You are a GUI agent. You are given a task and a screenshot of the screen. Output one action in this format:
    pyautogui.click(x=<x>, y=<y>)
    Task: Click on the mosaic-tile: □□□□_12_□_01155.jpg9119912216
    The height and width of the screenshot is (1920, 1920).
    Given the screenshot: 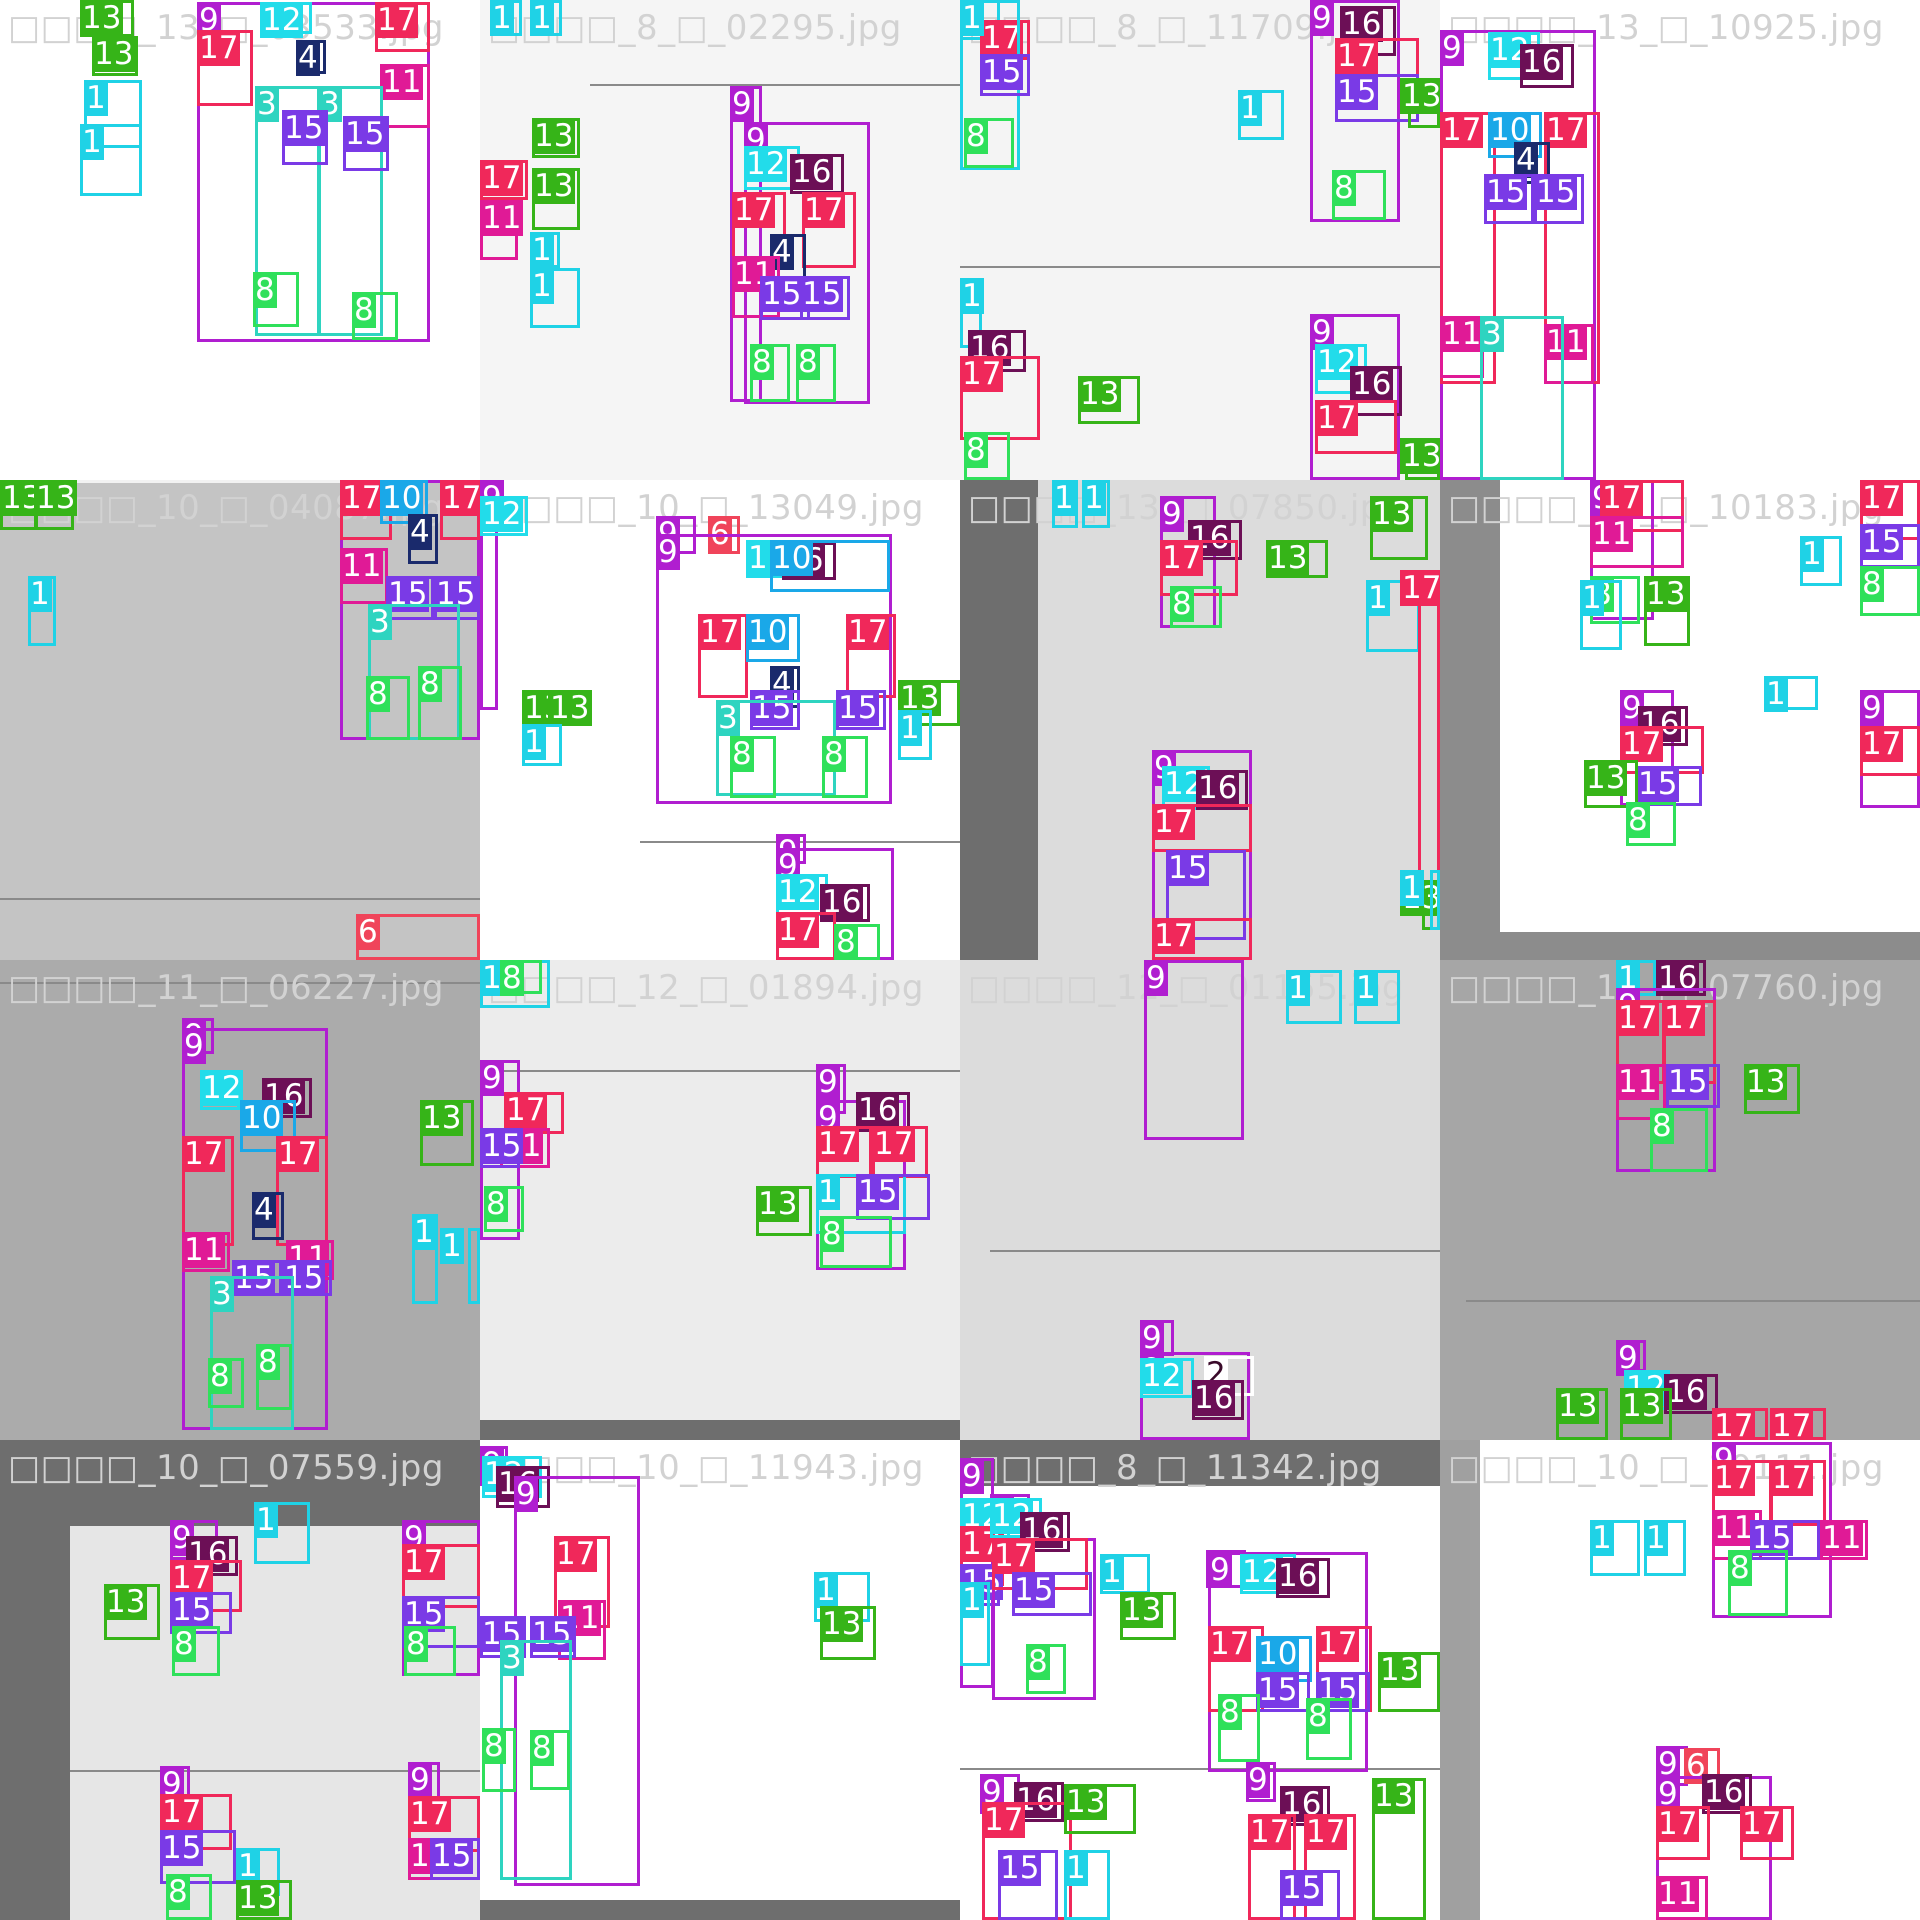 What is the action you would take?
    pyautogui.click(x=1200, y=1200)
    